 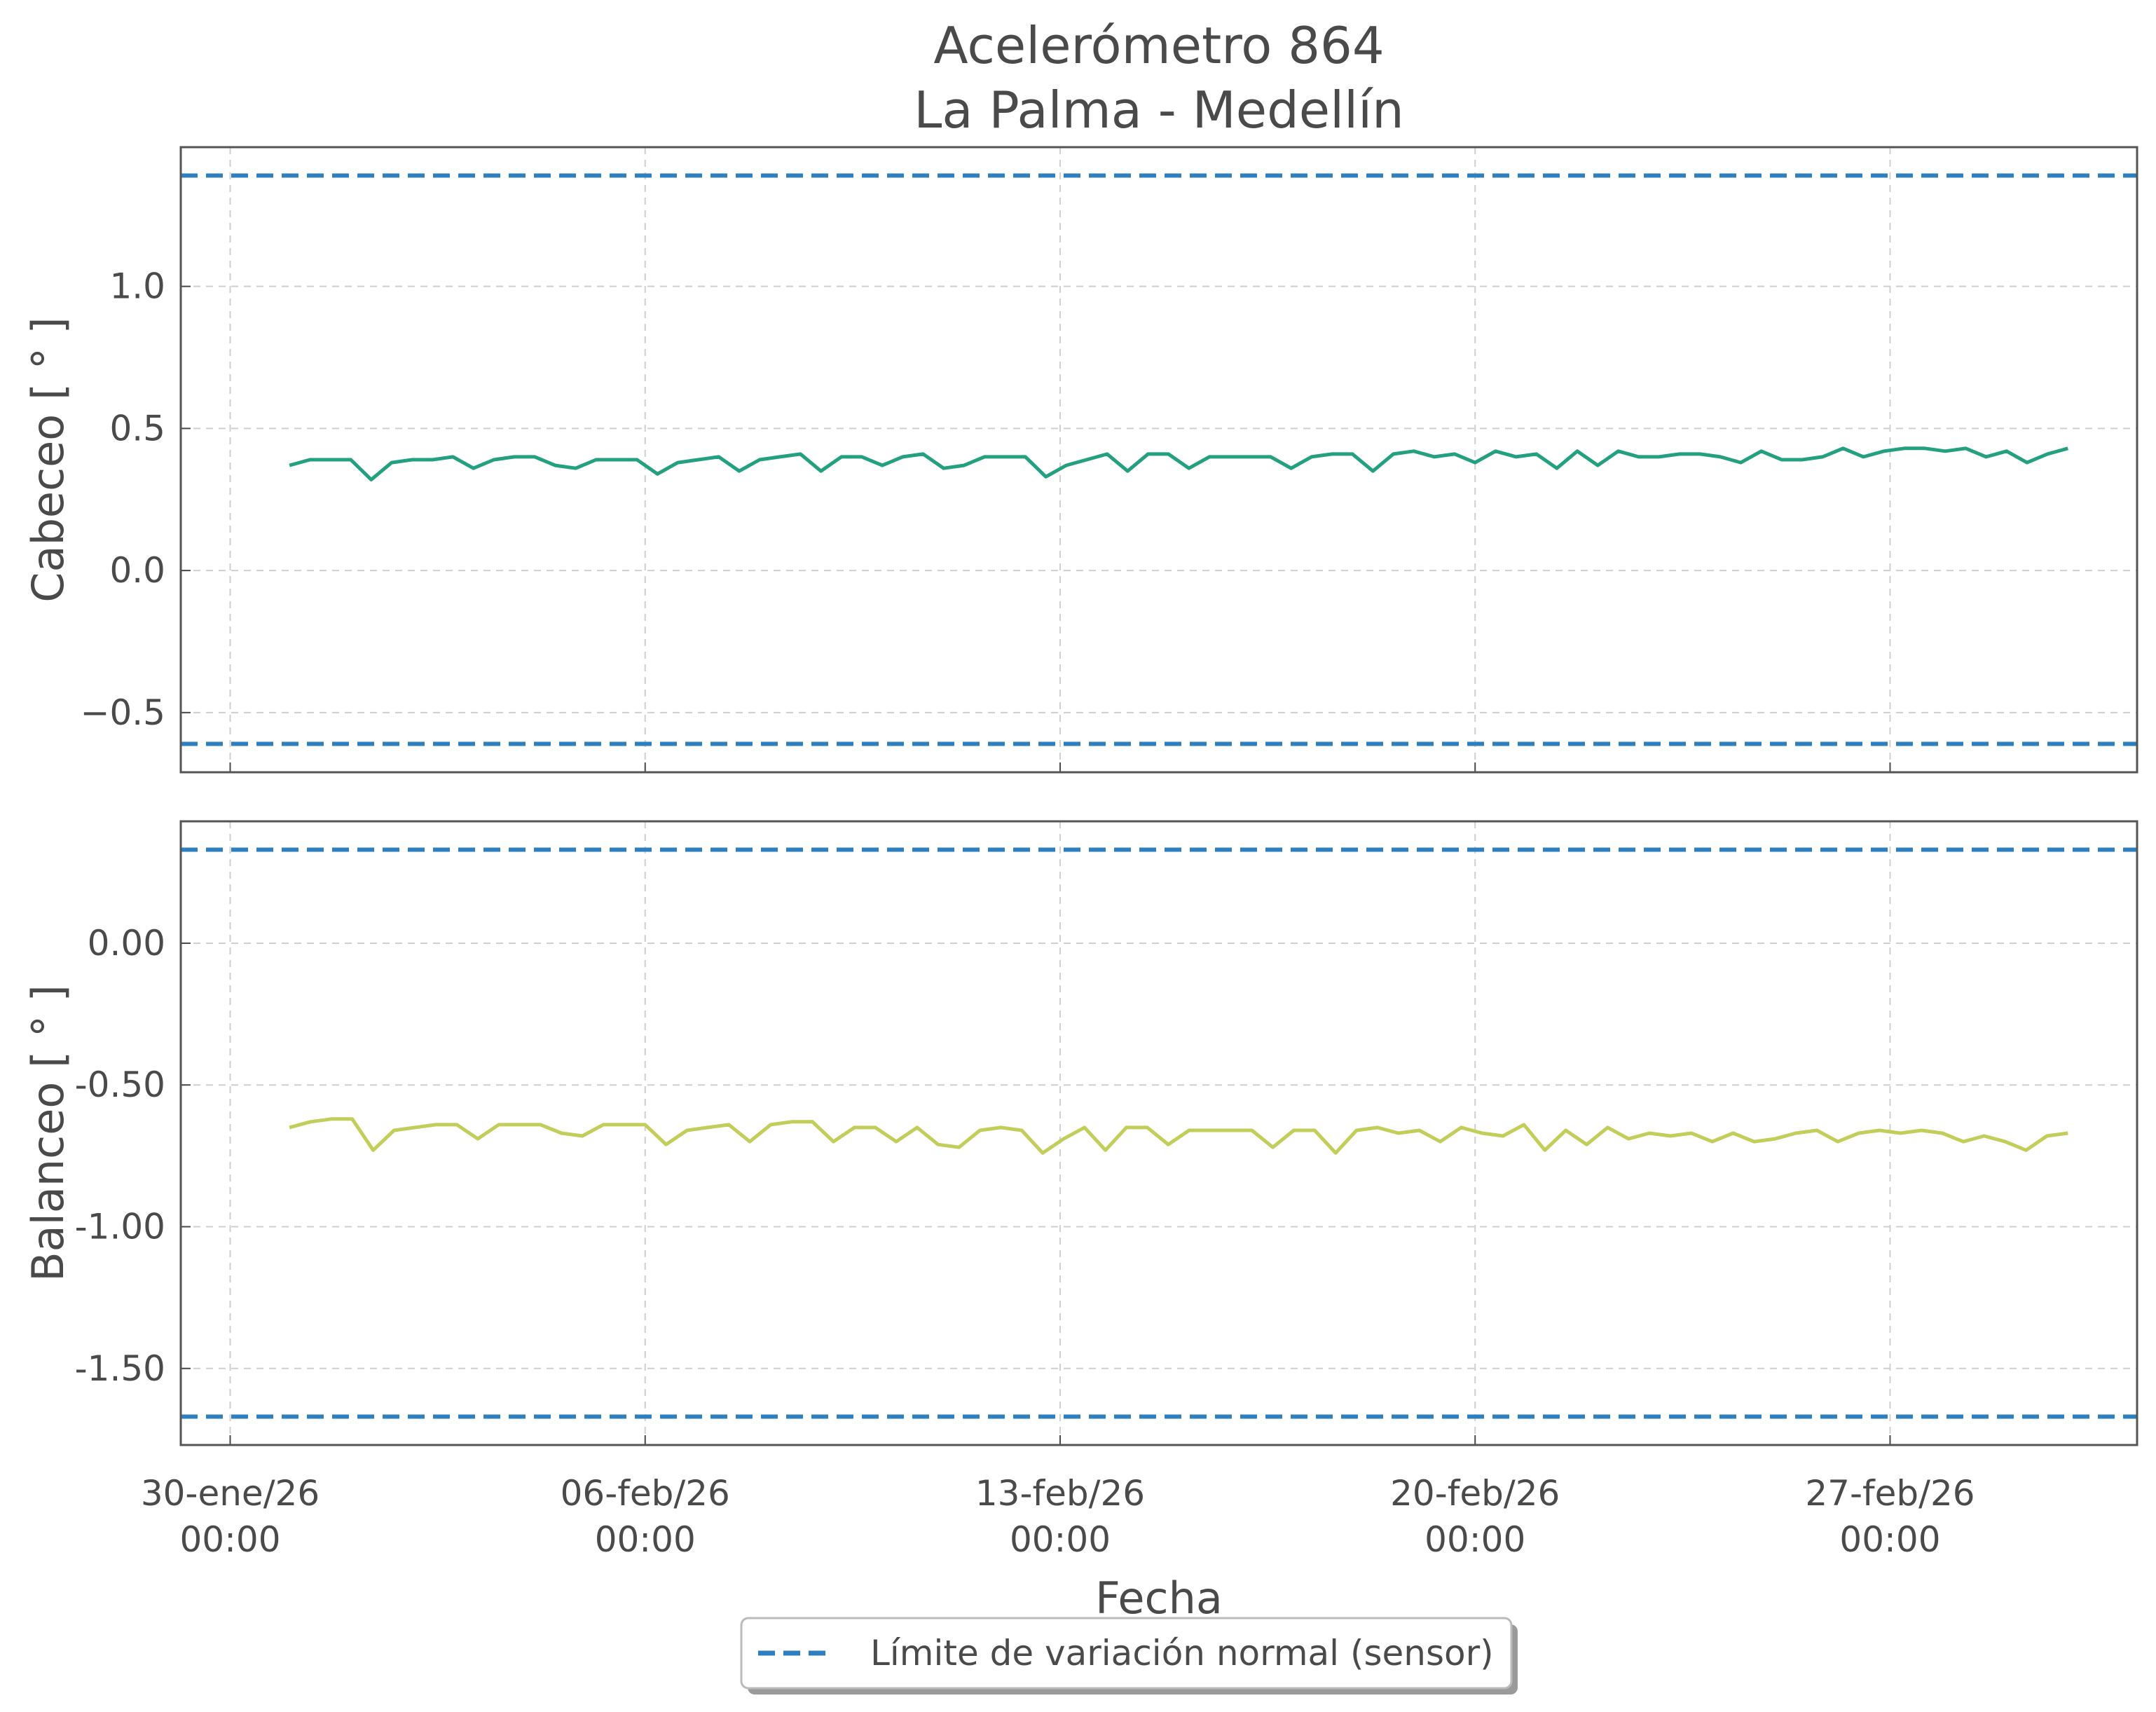 I want to click on y-tick-label: 0.00, so click(x=126, y=943).